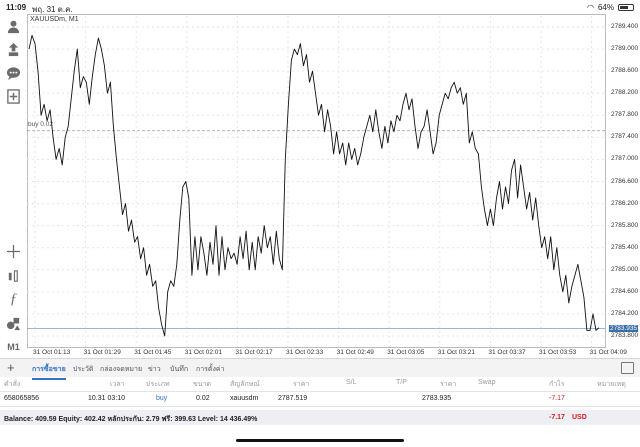 This screenshot has height=447, width=640. What do you see at coordinates (625, 159) in the screenshot?
I see `y-tick-label: 2787.000` at bounding box center [625, 159].